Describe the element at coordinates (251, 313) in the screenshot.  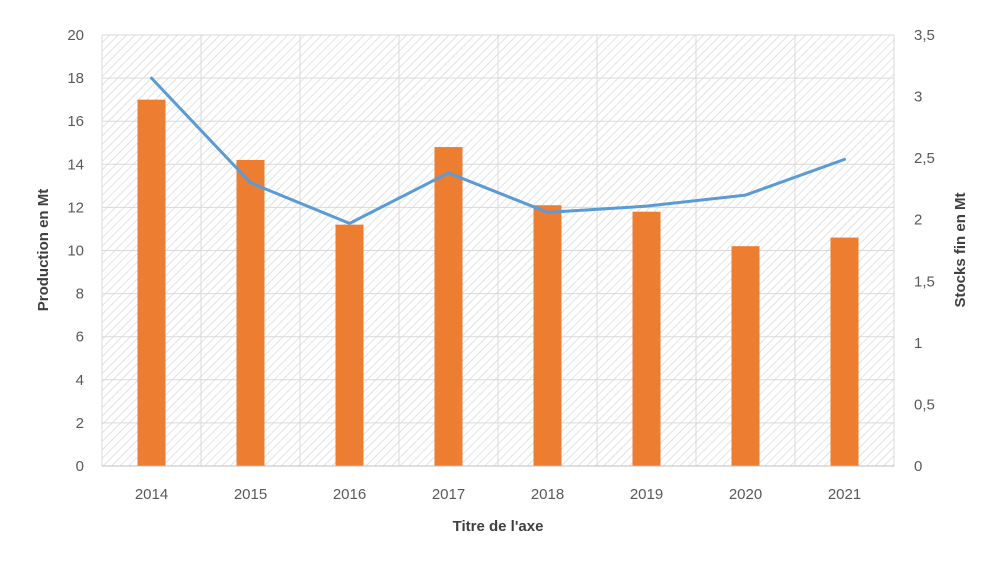
I see `bar-2015` at that location.